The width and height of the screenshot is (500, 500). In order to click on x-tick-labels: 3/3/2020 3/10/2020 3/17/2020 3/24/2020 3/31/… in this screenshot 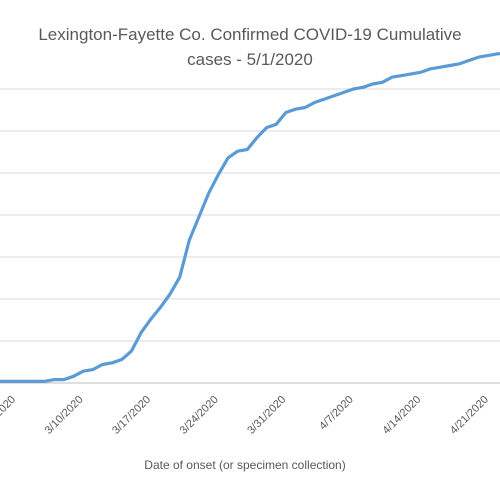, I will do `click(245, 415)`.